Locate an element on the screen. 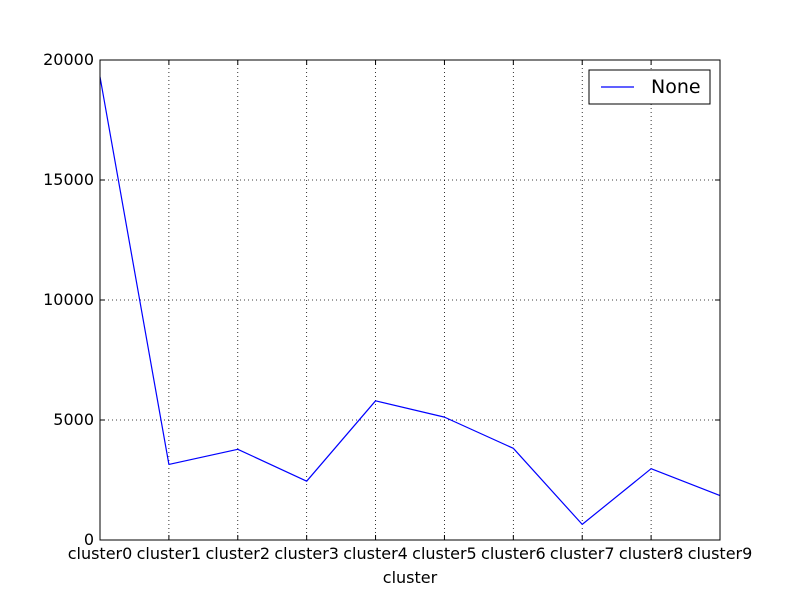 This screenshot has height=600, width=800. x-axis-title: cluster is located at coordinates (410, 577).